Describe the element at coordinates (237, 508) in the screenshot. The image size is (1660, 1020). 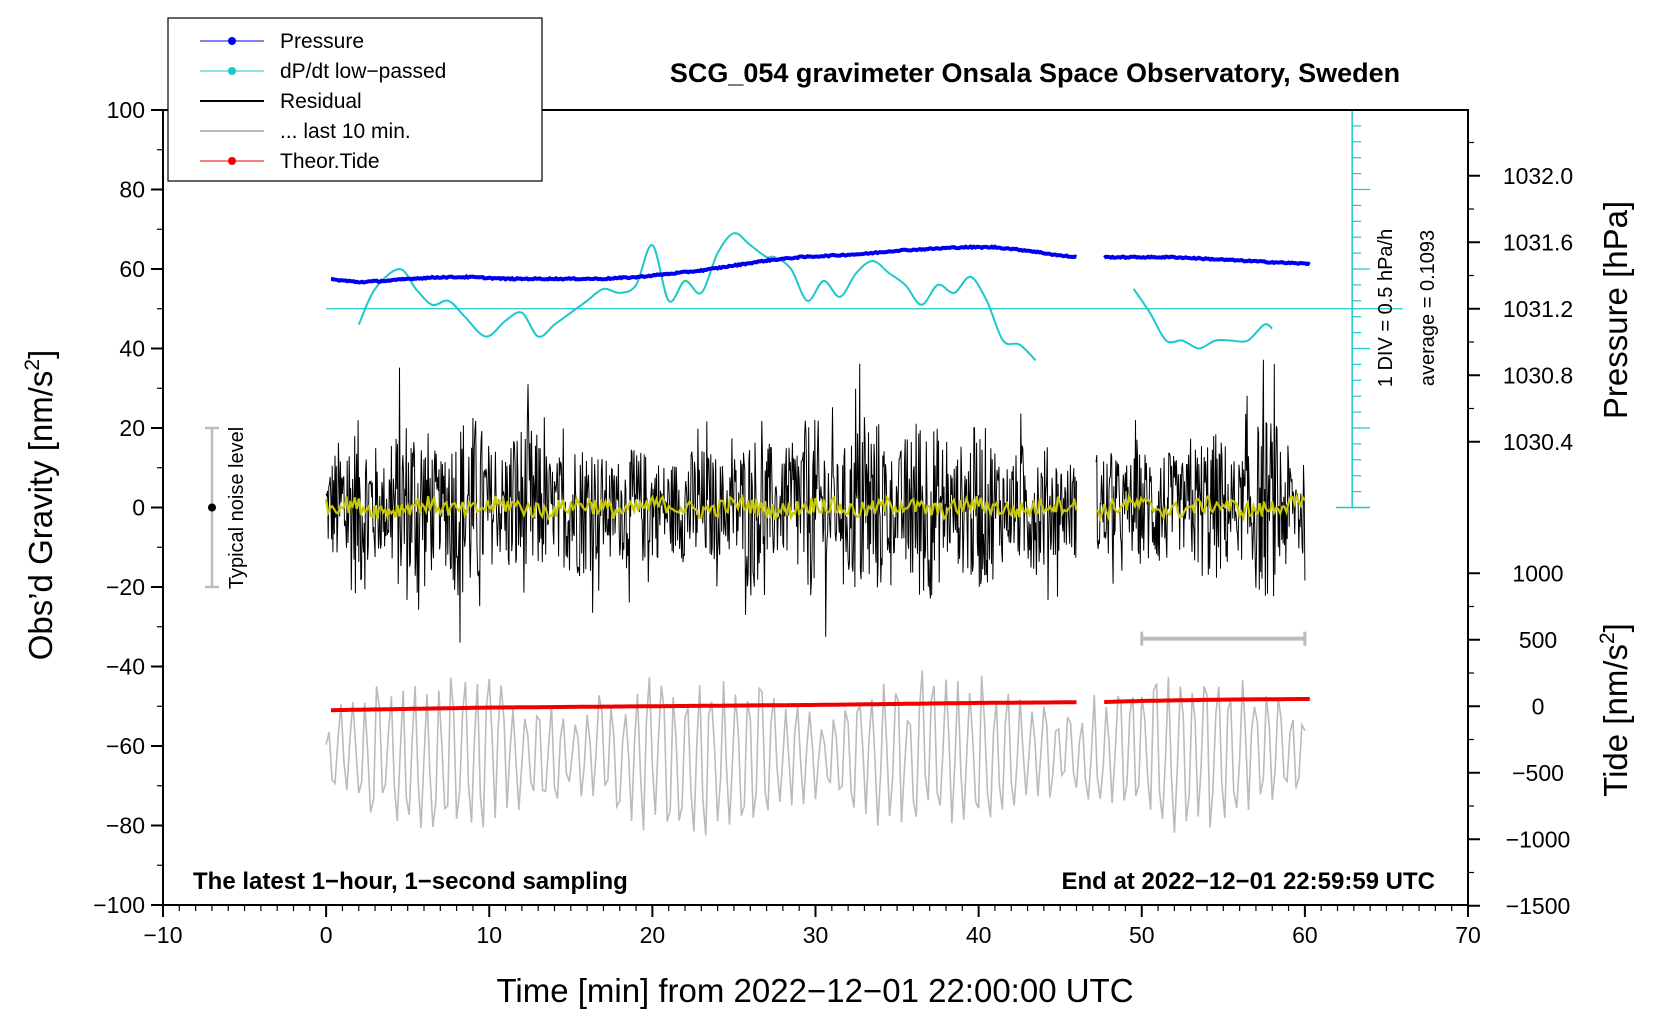
I see `noise-level-label: Typical noise level` at that location.